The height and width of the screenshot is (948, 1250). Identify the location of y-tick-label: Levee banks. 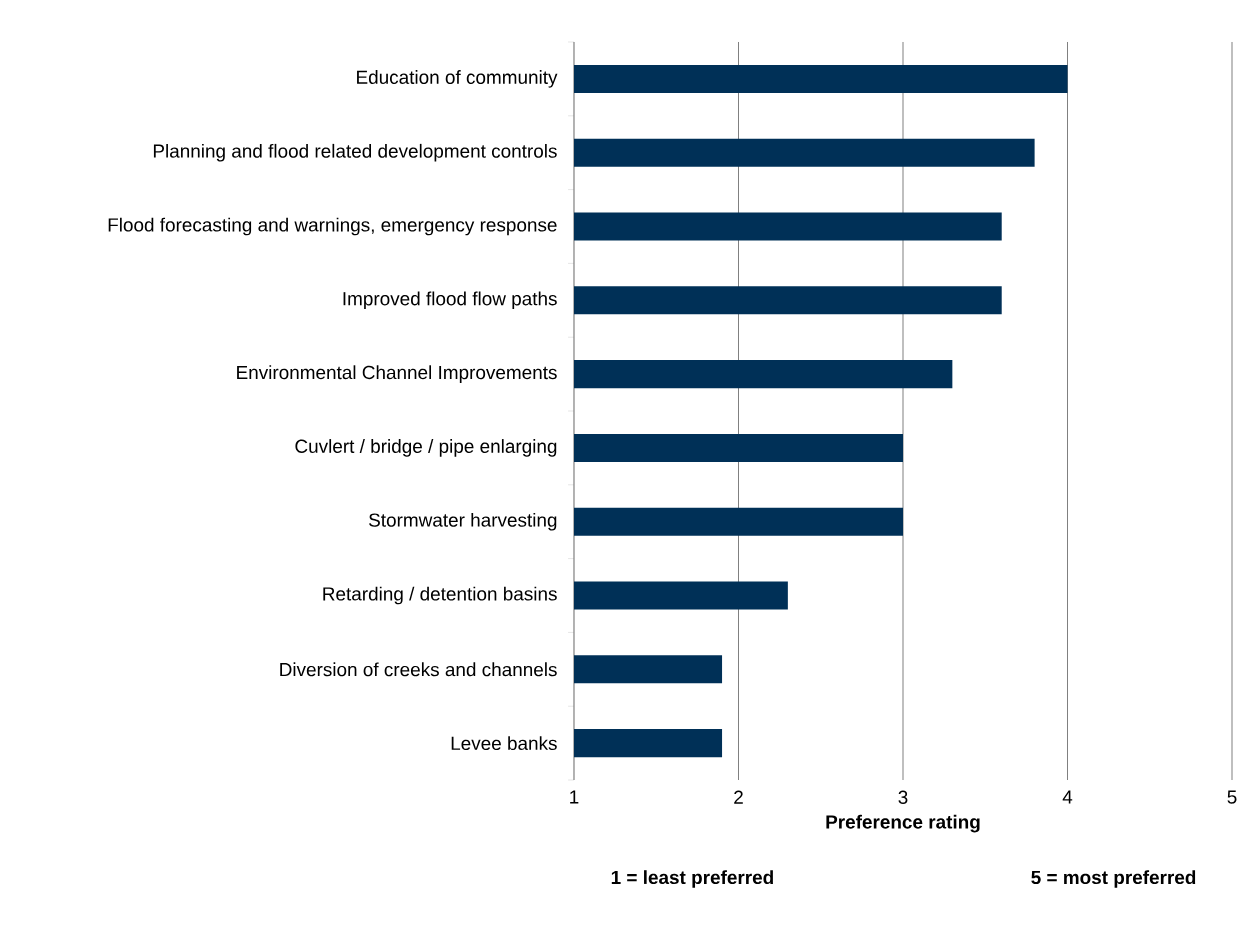
(504, 743).